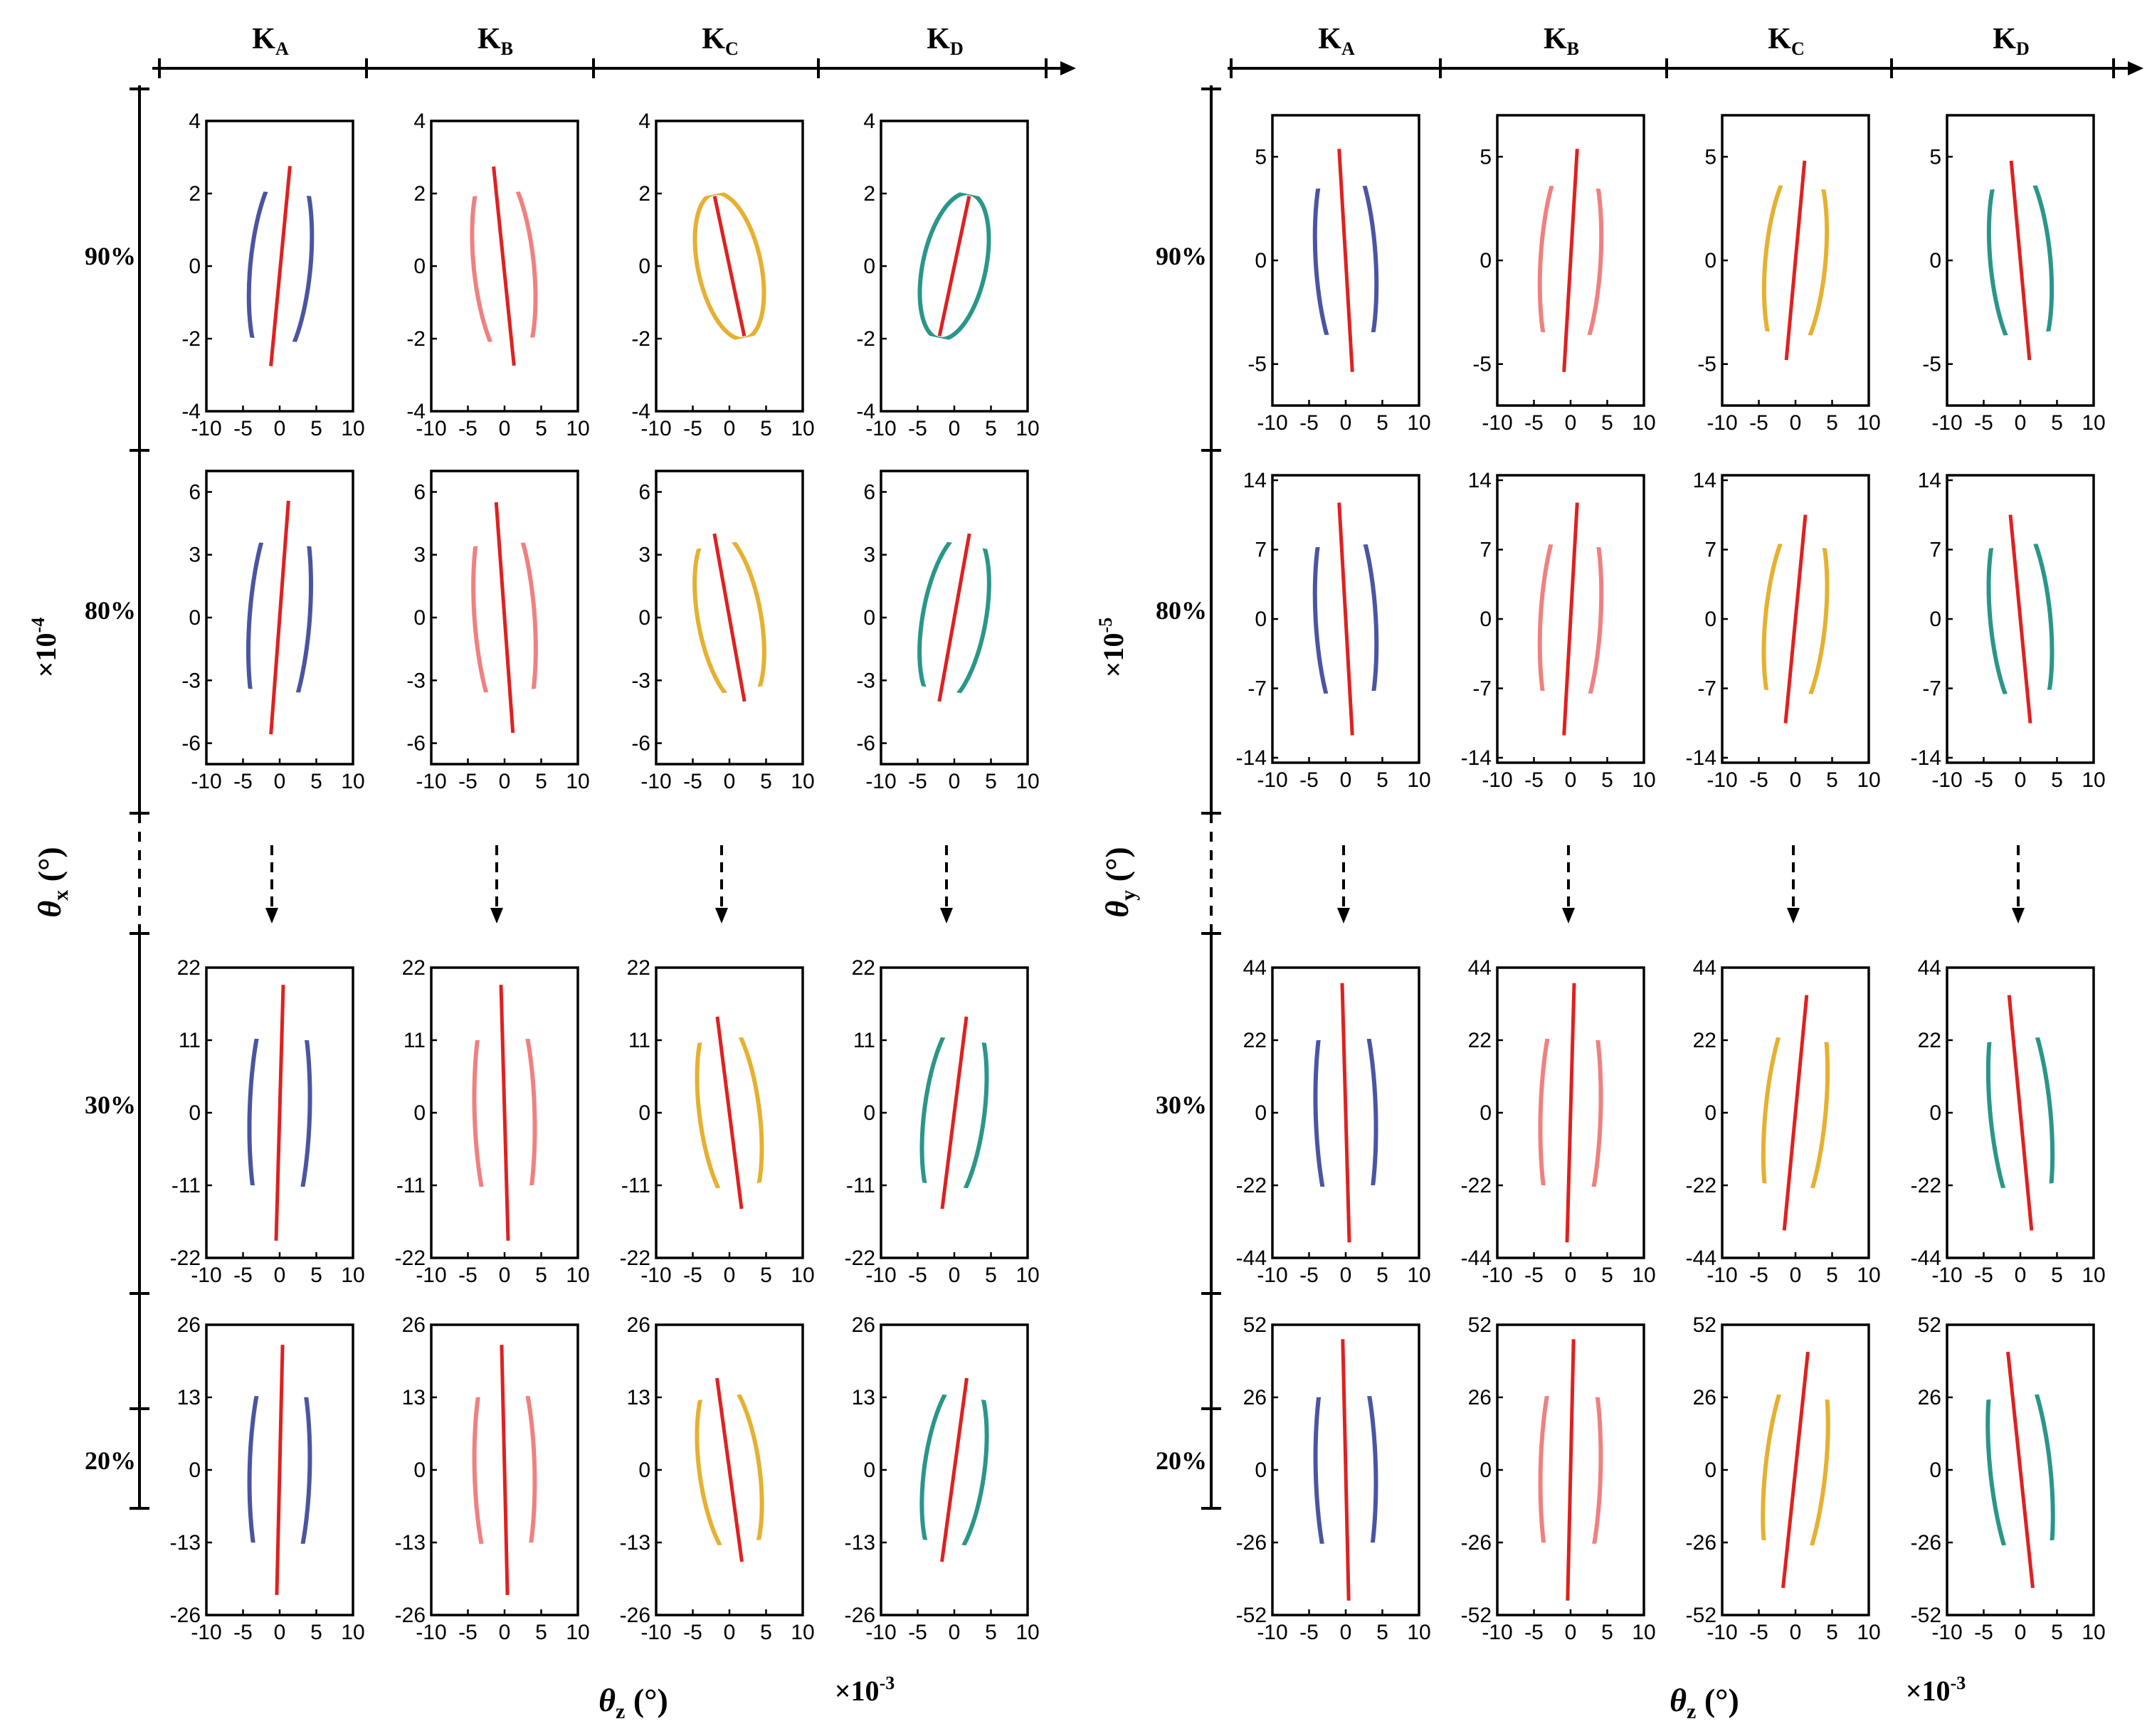 This screenshot has width=2152, height=1736. What do you see at coordinates (720, 41) in the screenshot?
I see `column-header-KC: KC` at bounding box center [720, 41].